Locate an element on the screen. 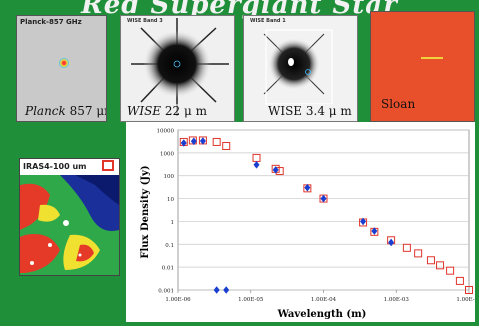  sloan-label: Sloan is located at coordinates (398, 104).